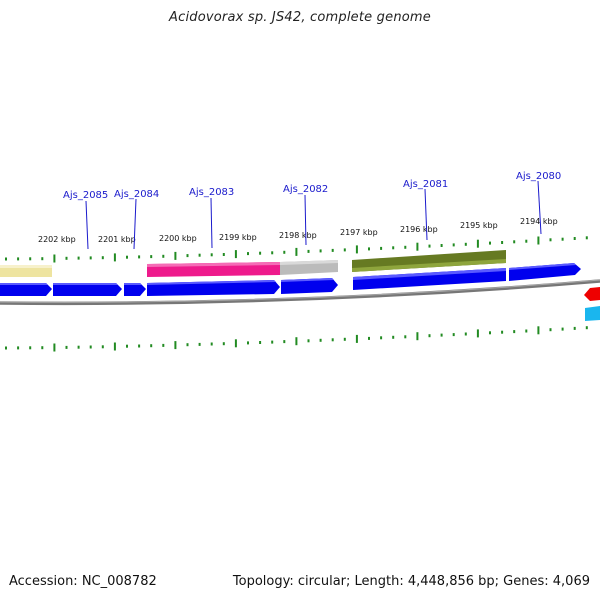  What do you see at coordinates (539, 207) in the screenshot?
I see `leader-line-ajs2080` at bounding box center [539, 207].